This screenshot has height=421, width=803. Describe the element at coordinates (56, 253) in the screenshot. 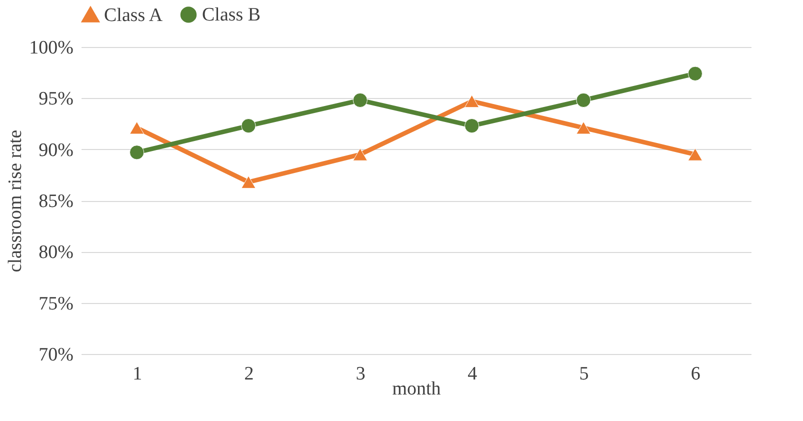

I see `y-tick-label: 80%` at that location.